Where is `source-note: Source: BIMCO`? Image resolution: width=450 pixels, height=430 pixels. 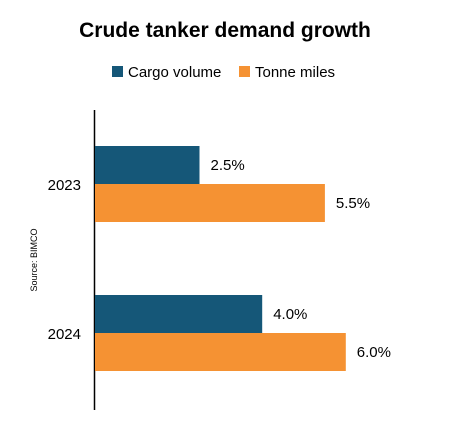
source-note: Source: BIMCO is located at coordinates (34, 259).